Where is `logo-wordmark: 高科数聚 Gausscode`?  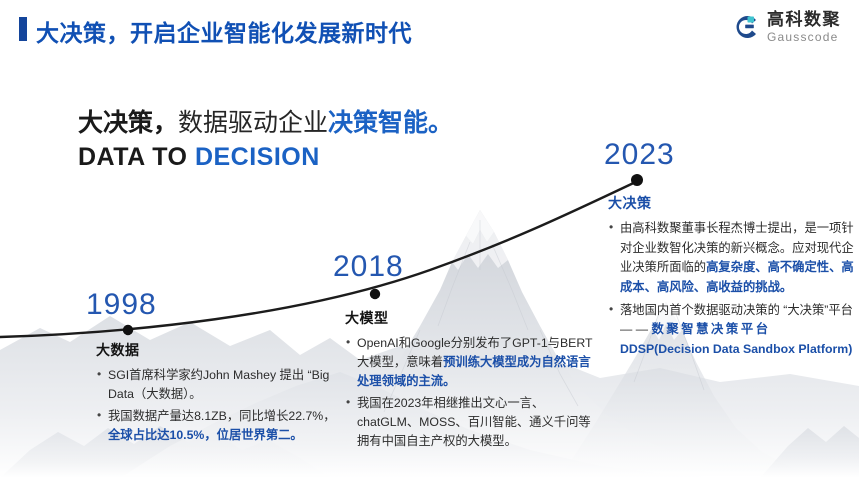 logo-wordmark: 高科数聚 Gausscode is located at coordinates (804, 27).